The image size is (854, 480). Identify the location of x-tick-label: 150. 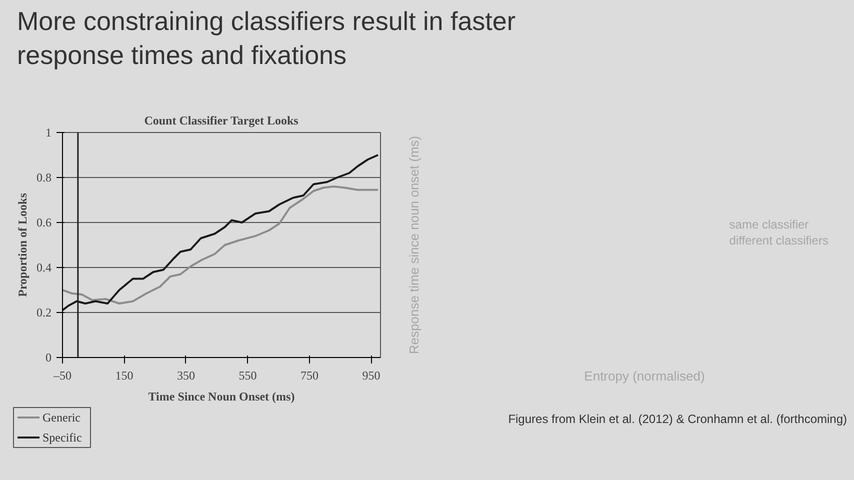
(124, 375).